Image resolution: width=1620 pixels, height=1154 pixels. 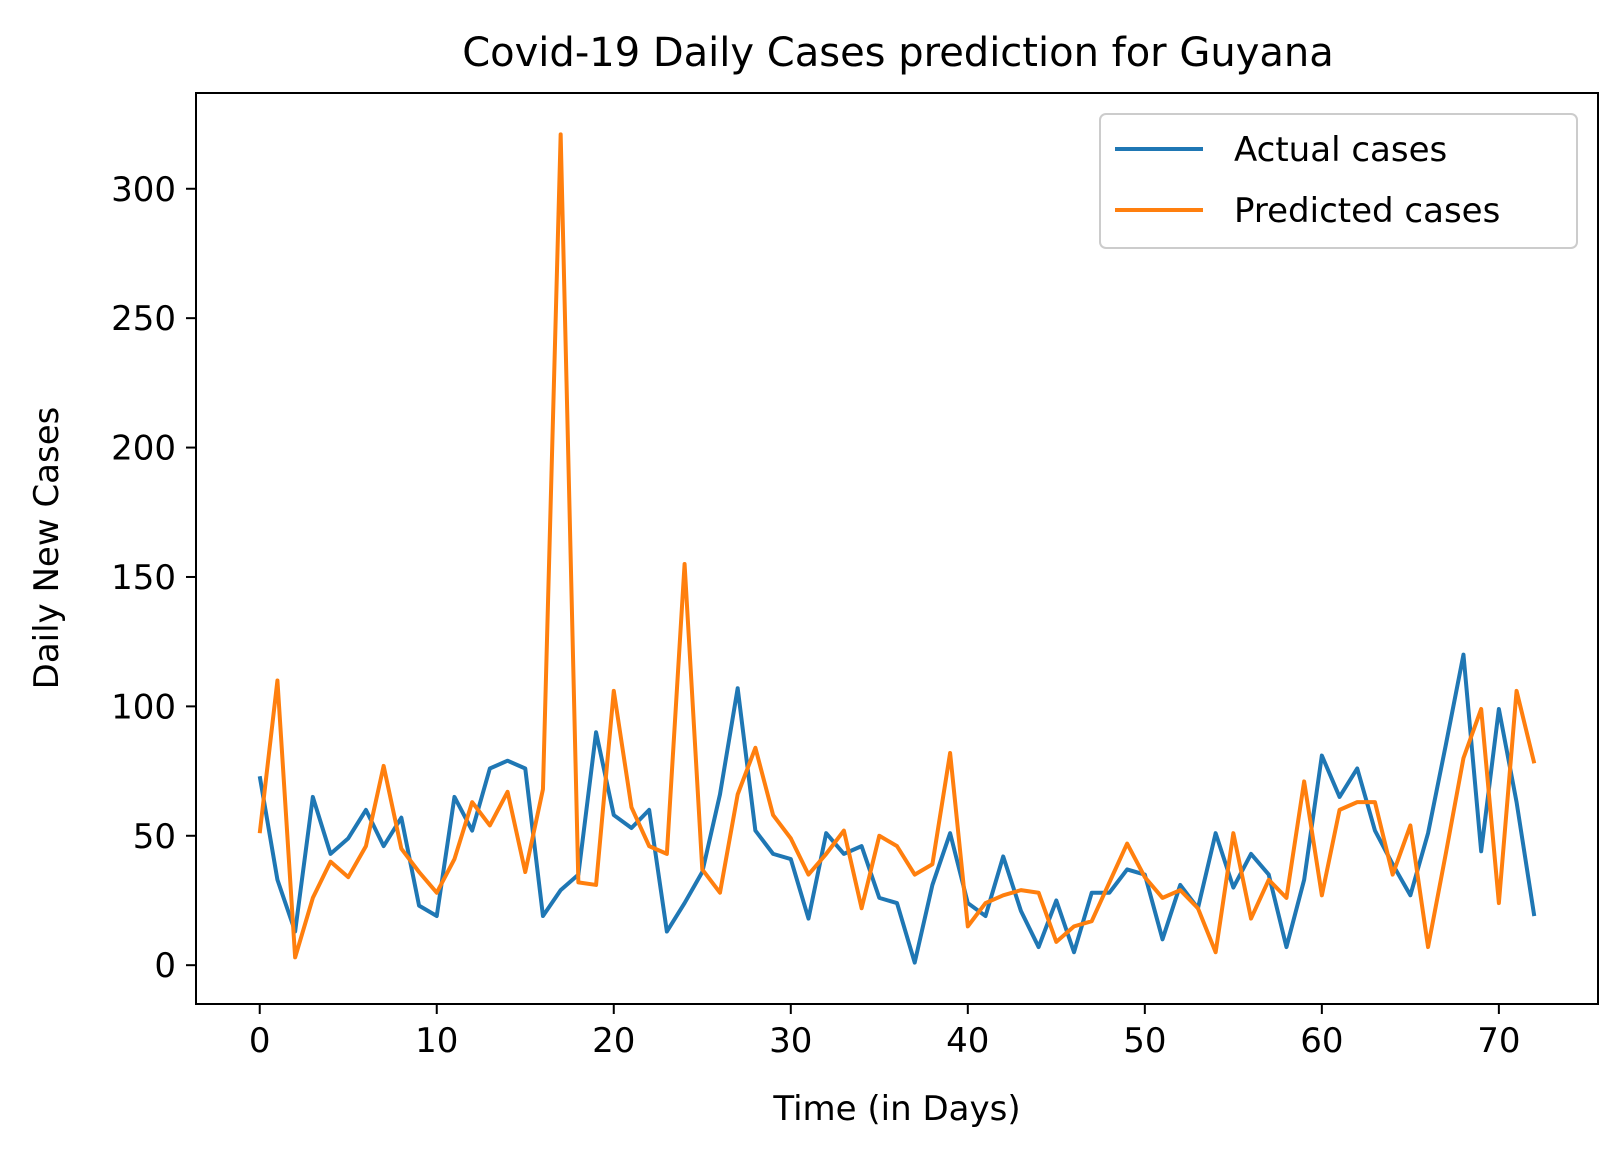 I want to click on legend: Actual cases Predicted cases, so click(x=1338, y=181).